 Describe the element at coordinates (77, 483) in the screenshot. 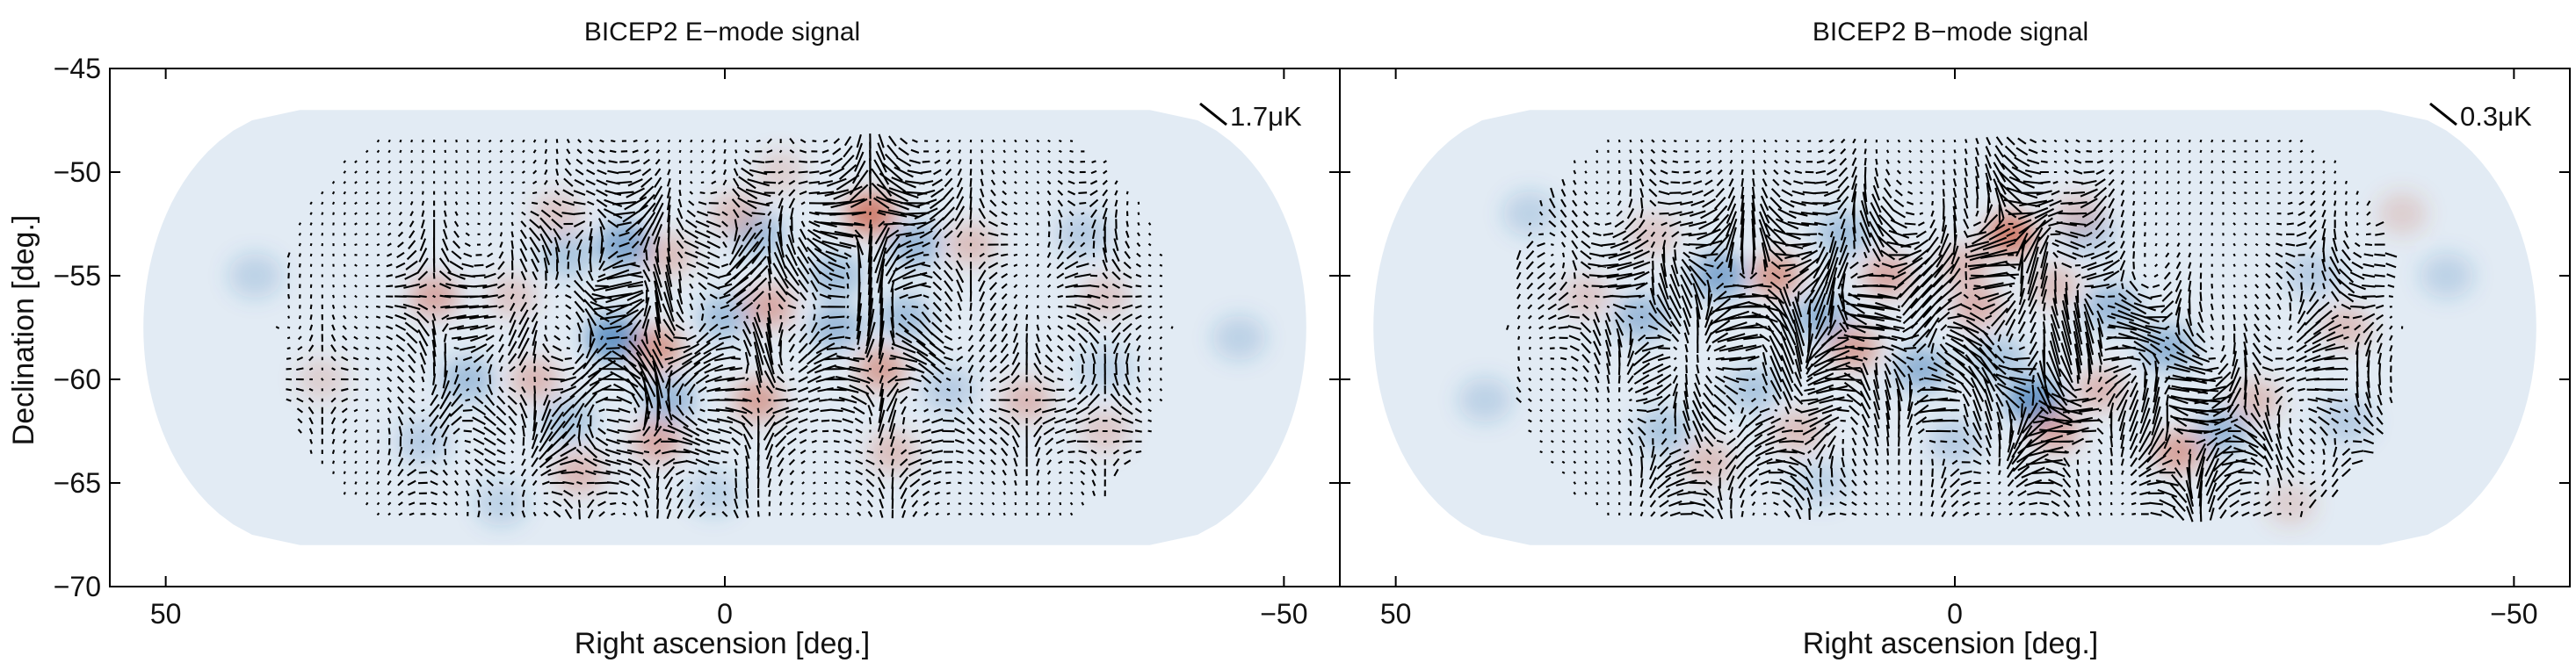

I see `y-tick-label: −65` at that location.